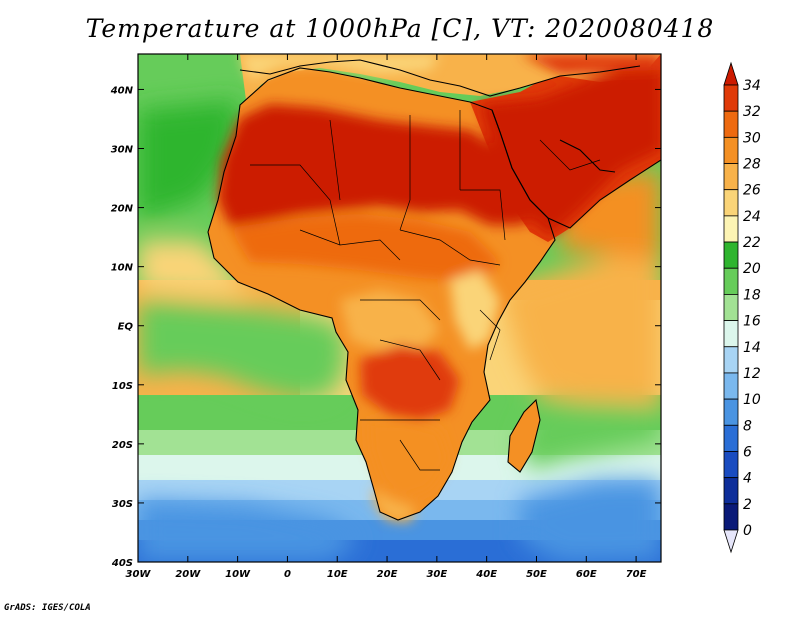  Describe the element at coordinates (122, 445) in the screenshot. I see `y-tick-label: 20S` at that location.